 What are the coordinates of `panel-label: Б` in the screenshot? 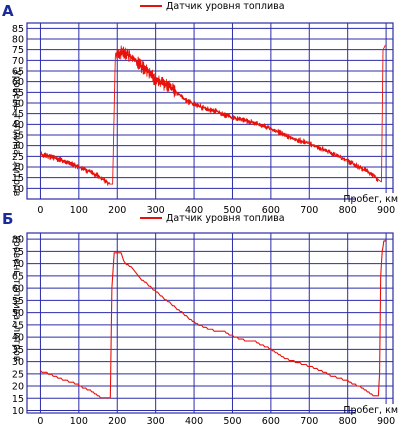 It's located at (7, 219).